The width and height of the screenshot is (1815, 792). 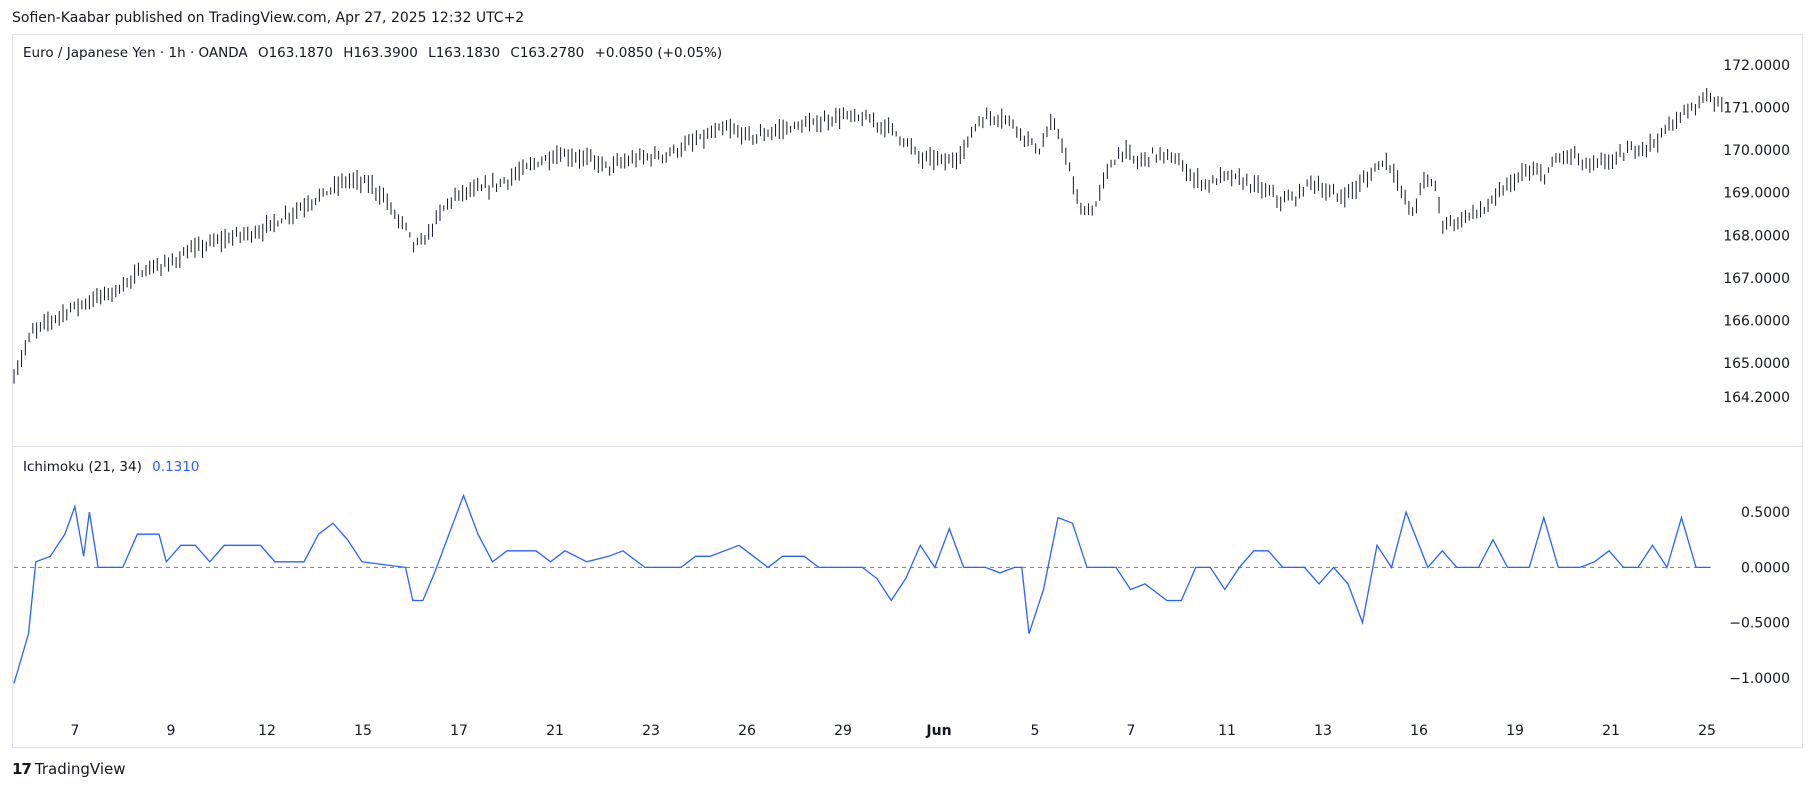 What do you see at coordinates (1515, 731) in the screenshot?
I see `x-axis-label: 19` at bounding box center [1515, 731].